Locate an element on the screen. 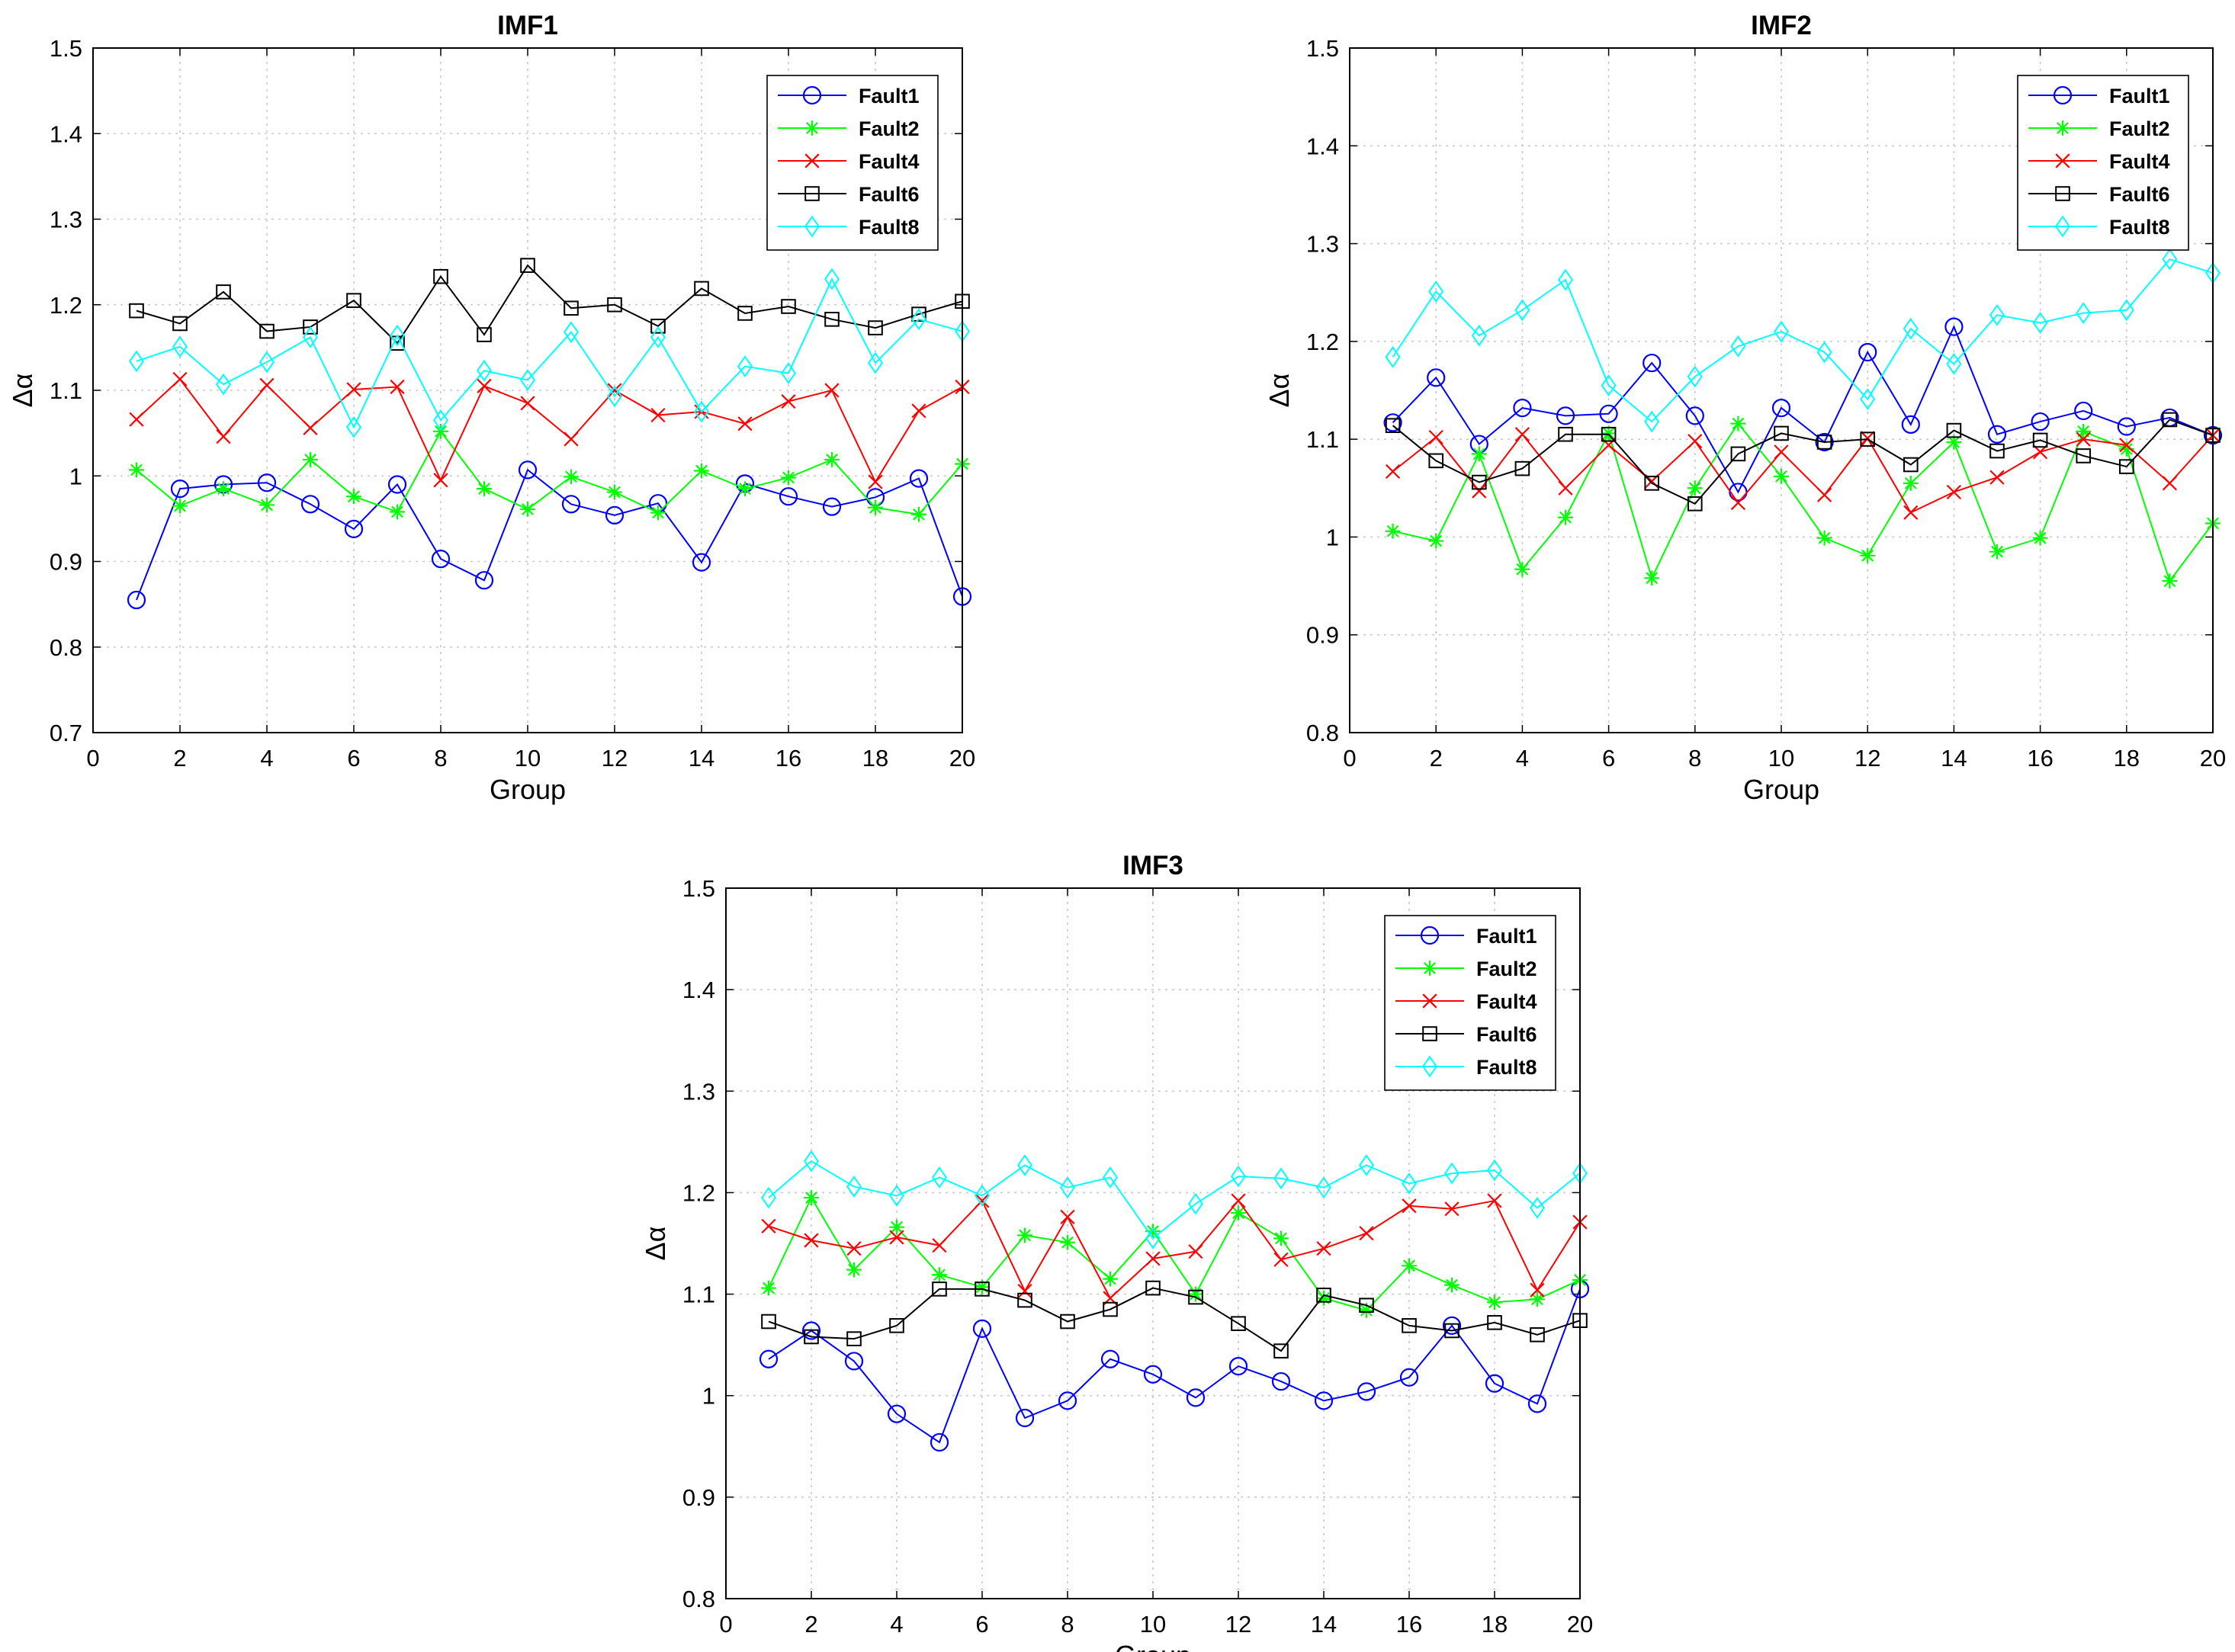 This screenshot has height=1652, width=2235. legend: Fault1 Fault2 Fault4 Fault6 Fault8 is located at coordinates (2103, 163).